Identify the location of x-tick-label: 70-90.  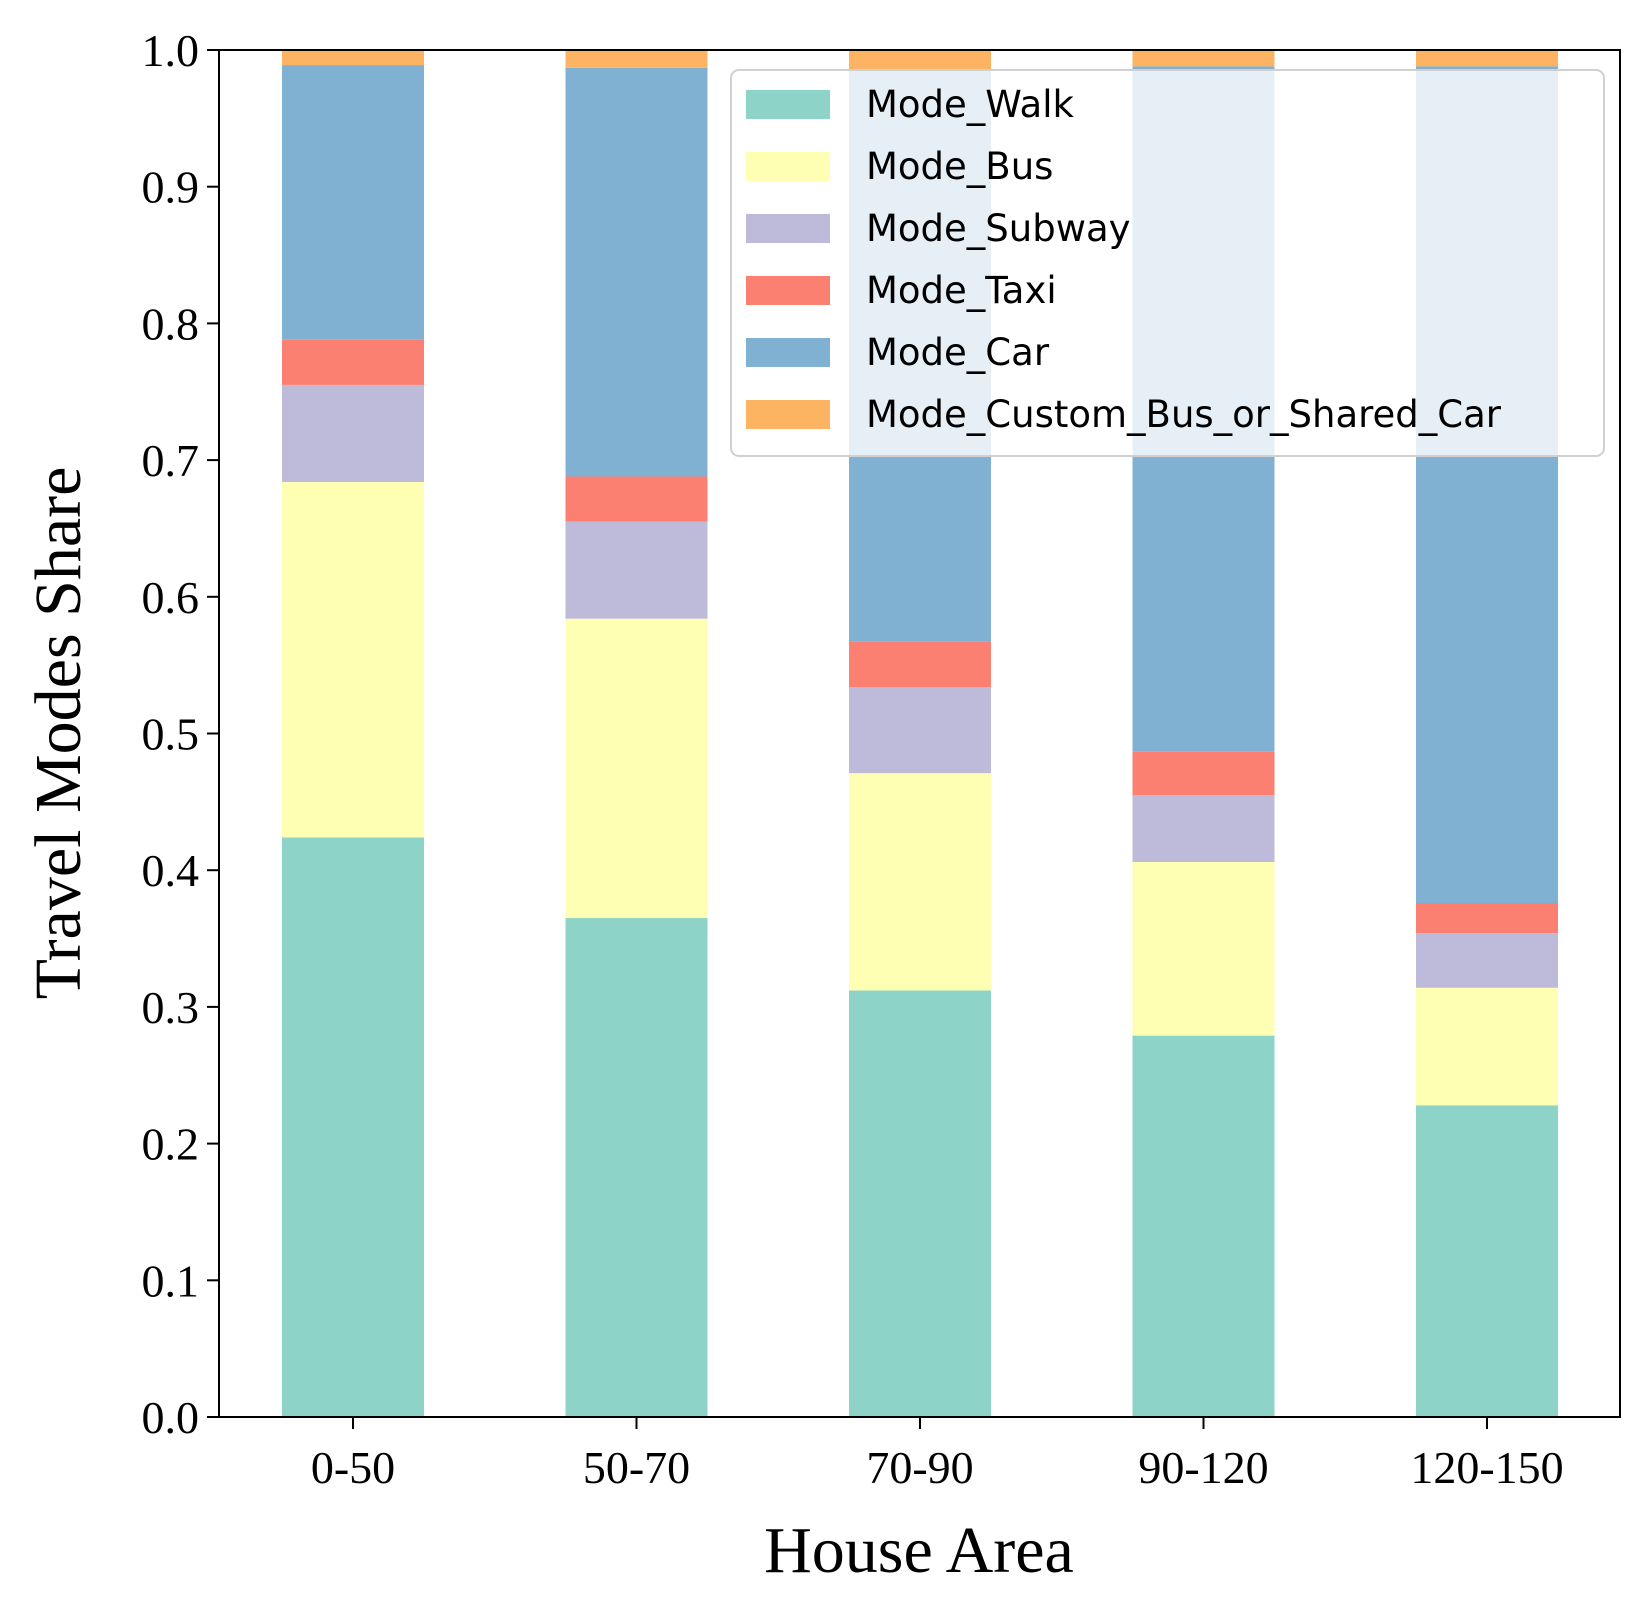
(919, 1467).